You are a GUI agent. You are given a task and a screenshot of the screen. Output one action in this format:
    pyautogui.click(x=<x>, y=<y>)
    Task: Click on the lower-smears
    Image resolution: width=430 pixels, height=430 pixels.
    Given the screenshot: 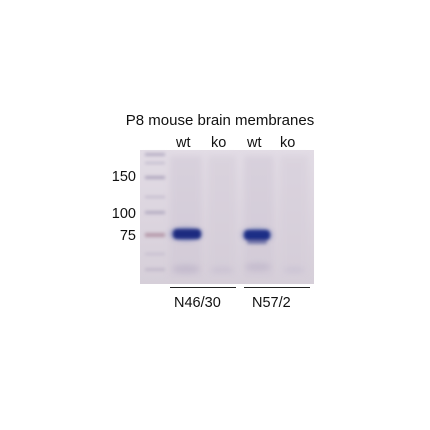 What is the action you would take?
    pyautogui.click(x=238, y=268)
    